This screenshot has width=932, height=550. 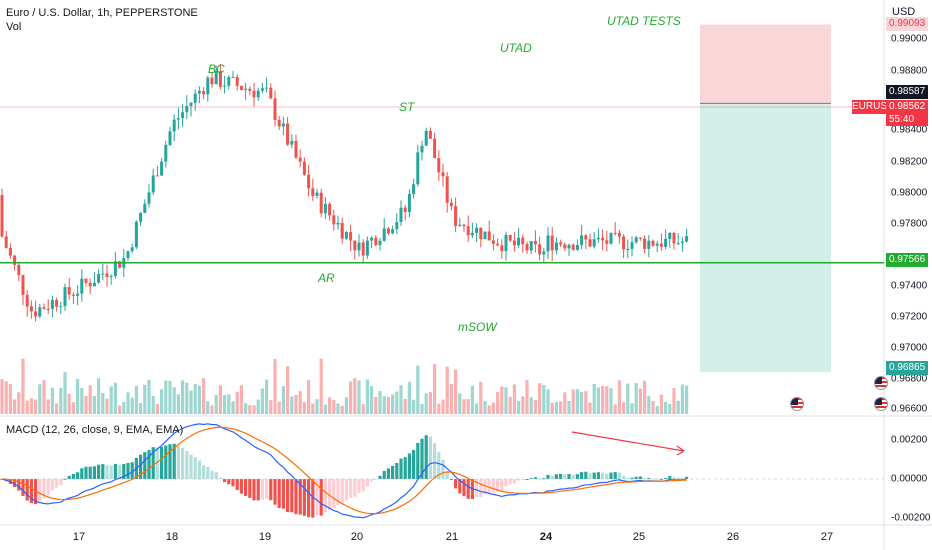 What do you see at coordinates (904, 12) in the screenshot?
I see `currency-label: USD` at bounding box center [904, 12].